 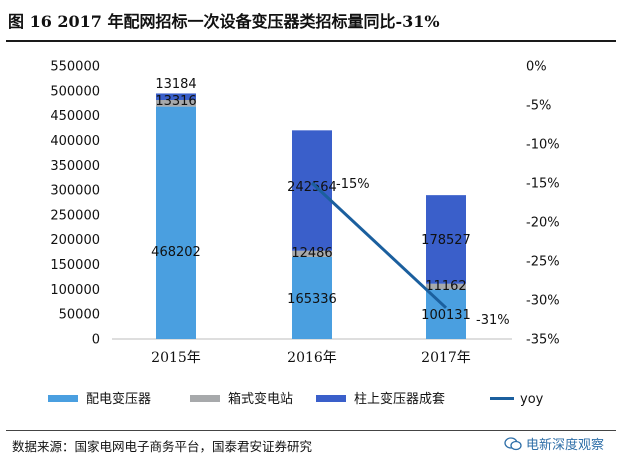 What do you see at coordinates (260, 399) in the screenshot?
I see `legend-label: 箱式变电站` at bounding box center [260, 399].